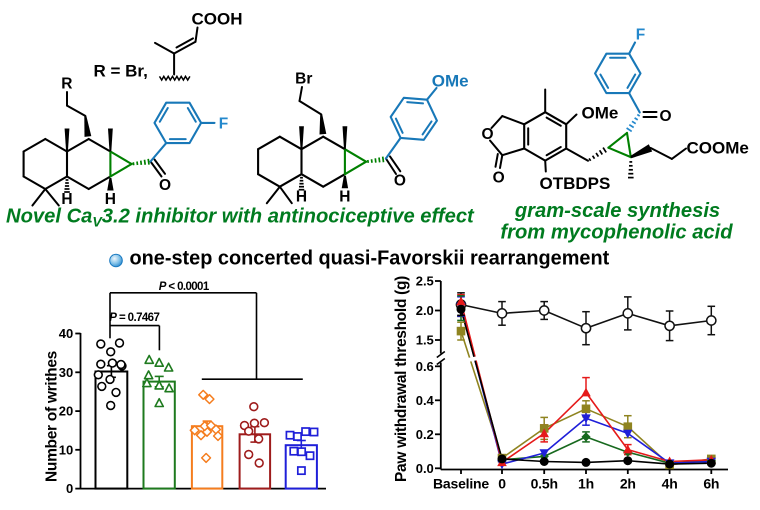 This screenshot has width=760, height=510. I want to click on svg-text: Baseline, so click(461, 483).